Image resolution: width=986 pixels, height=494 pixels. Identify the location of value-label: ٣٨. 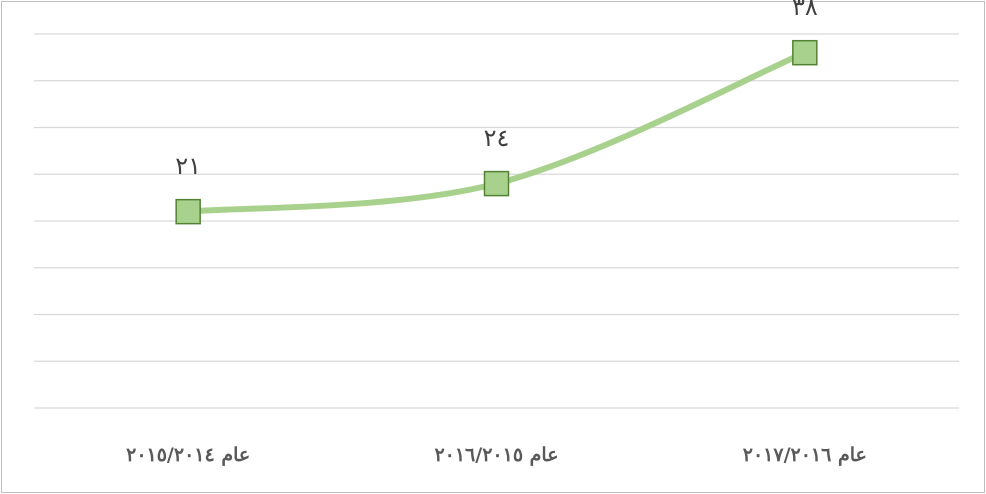
(805, 10).